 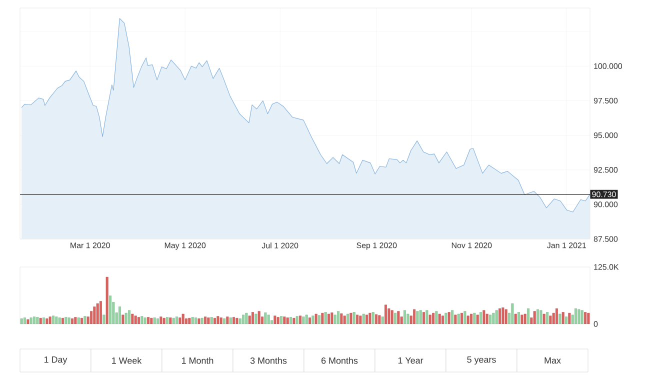 What do you see at coordinates (127, 360) in the screenshot?
I see `text: 1 Week` at bounding box center [127, 360].